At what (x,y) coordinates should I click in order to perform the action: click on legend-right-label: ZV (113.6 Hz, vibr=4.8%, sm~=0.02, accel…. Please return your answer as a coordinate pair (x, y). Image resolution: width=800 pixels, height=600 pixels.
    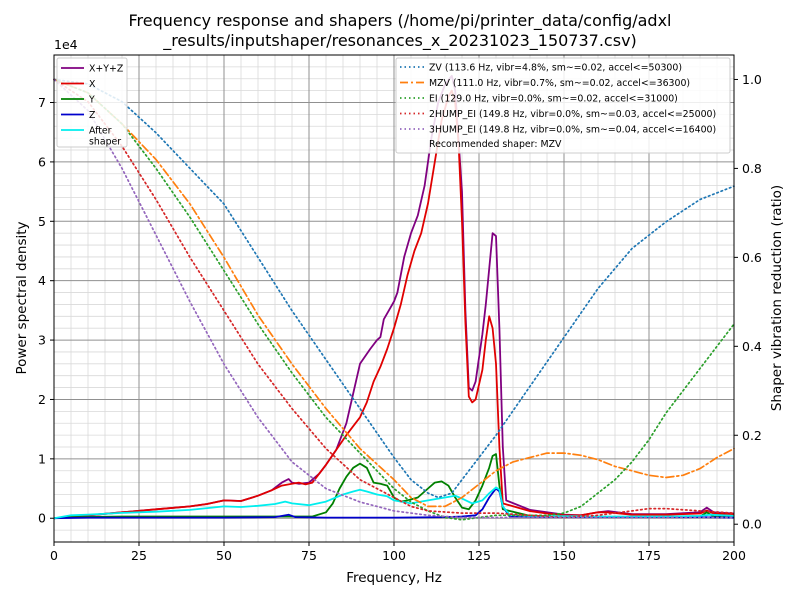
    Looking at the image, I should click on (555, 68).